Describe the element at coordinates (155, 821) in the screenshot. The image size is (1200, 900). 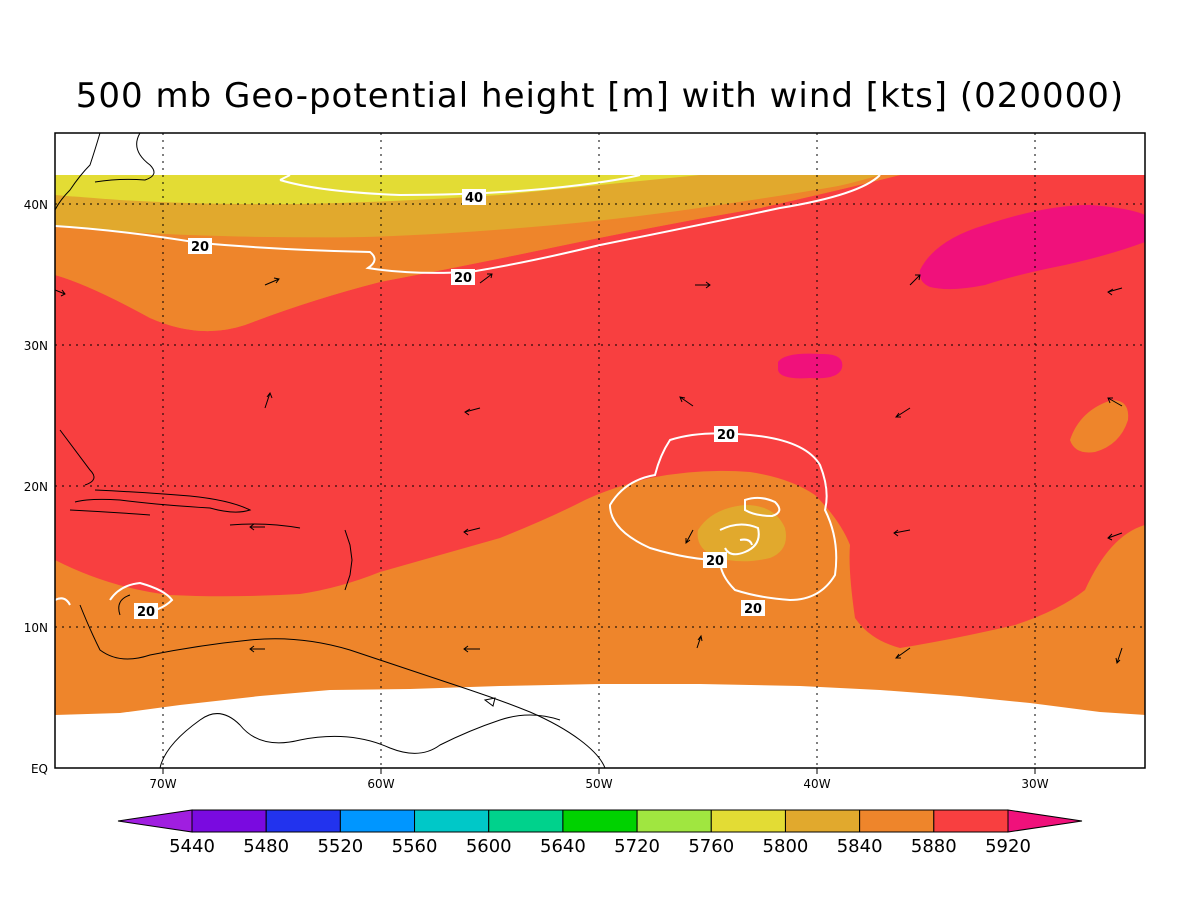
I see `colorbar-min-arrow` at that location.